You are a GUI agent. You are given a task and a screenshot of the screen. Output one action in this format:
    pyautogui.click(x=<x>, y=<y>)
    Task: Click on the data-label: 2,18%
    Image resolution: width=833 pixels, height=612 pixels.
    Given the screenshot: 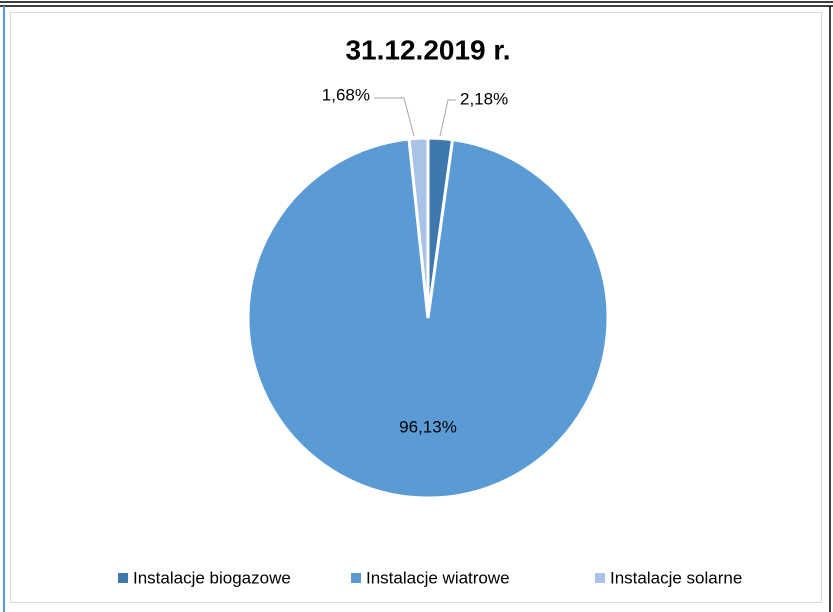 What is the action you would take?
    pyautogui.click(x=484, y=98)
    